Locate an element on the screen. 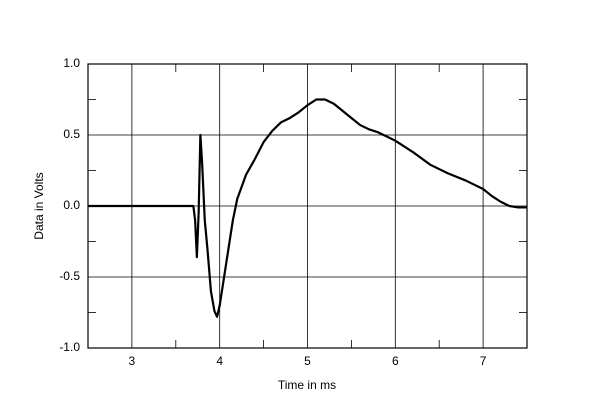  y-tick-label: 0.0 is located at coordinates (71, 205).